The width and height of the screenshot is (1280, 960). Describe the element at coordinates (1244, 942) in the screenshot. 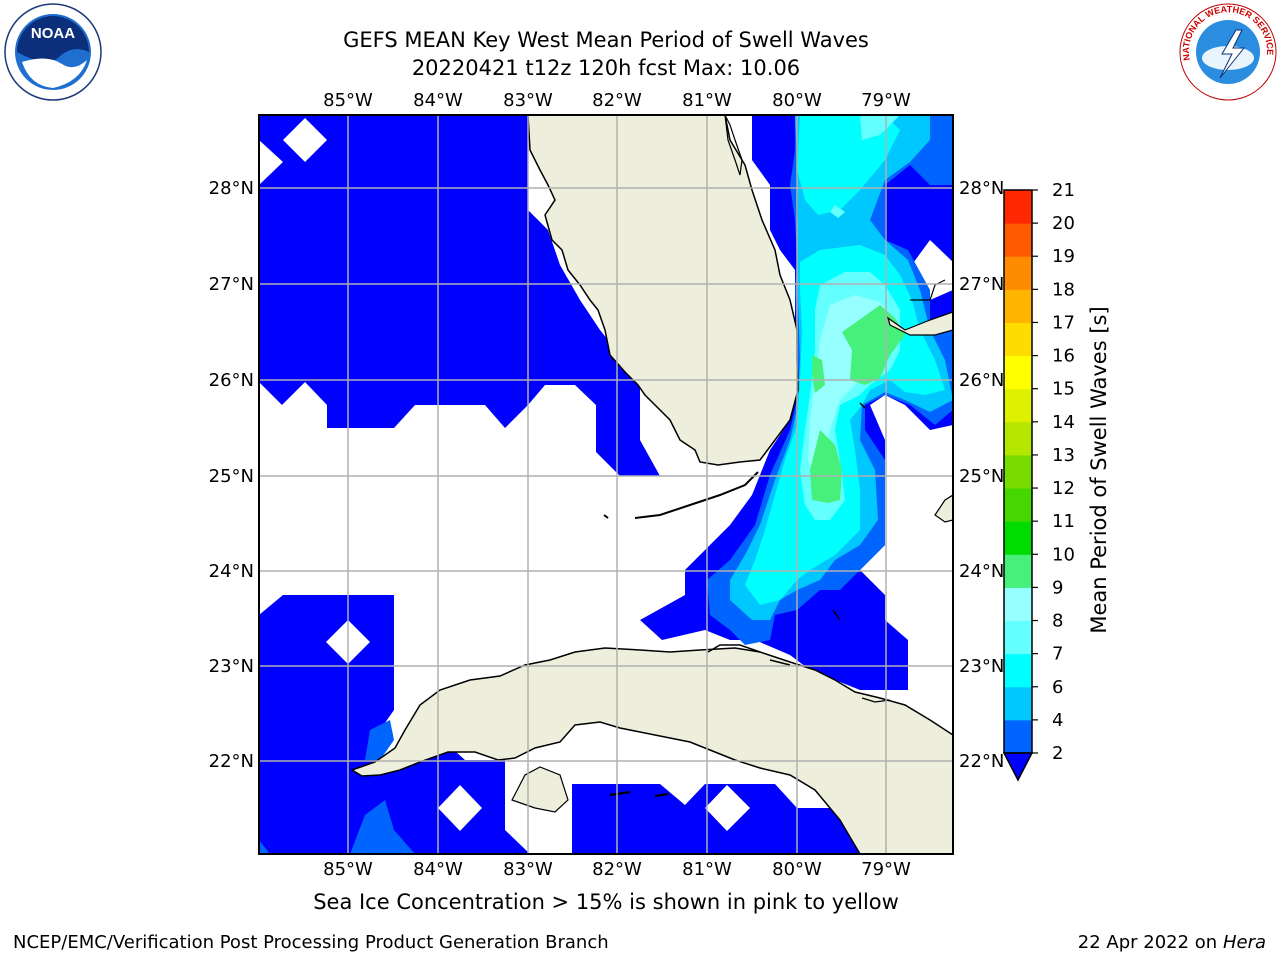

I see `host-name: Hera` at that location.